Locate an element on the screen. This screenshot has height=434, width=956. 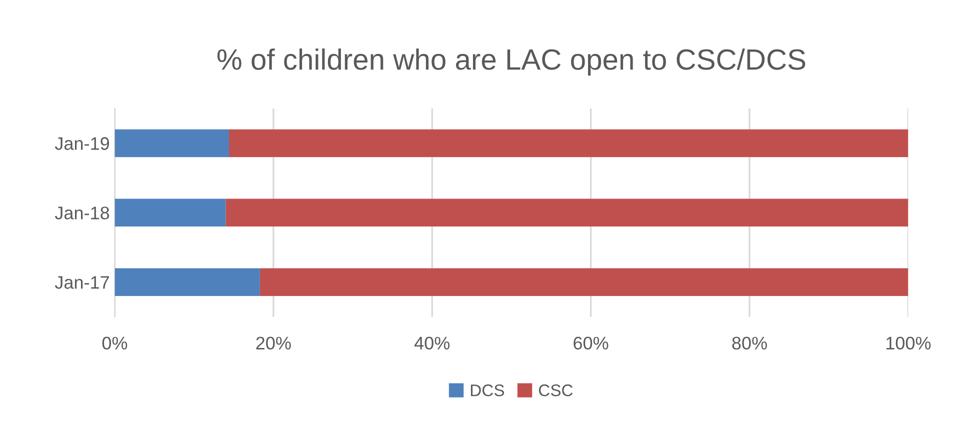
legend-label: DCS is located at coordinates (487, 390).